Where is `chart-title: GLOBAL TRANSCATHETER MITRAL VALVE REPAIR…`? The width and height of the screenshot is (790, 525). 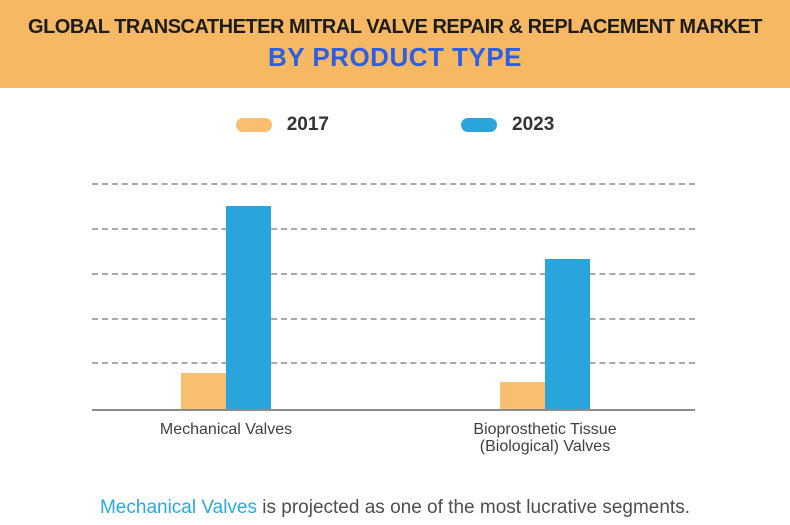
chart-title: GLOBAL TRANSCATHETER MITRAL VALVE REPAIR… is located at coordinates (395, 27).